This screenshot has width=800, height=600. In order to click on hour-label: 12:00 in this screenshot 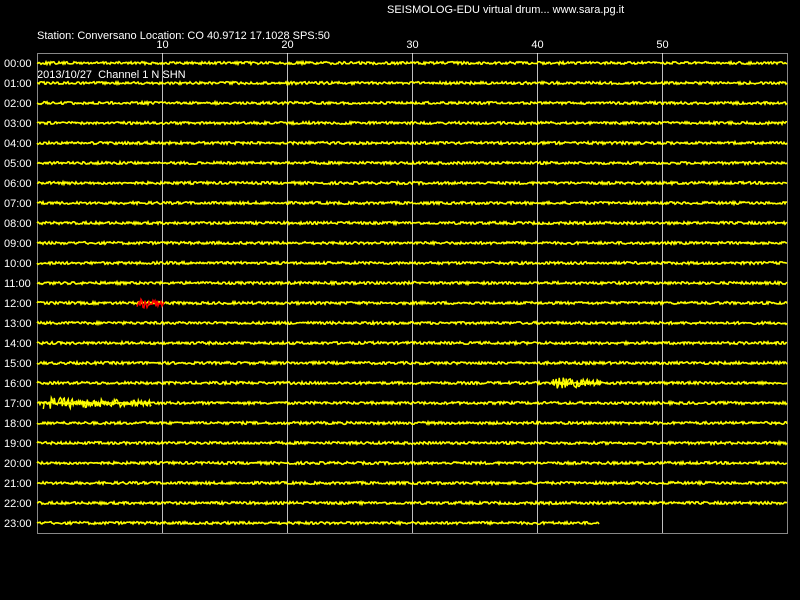, I will do `click(18, 304)`.